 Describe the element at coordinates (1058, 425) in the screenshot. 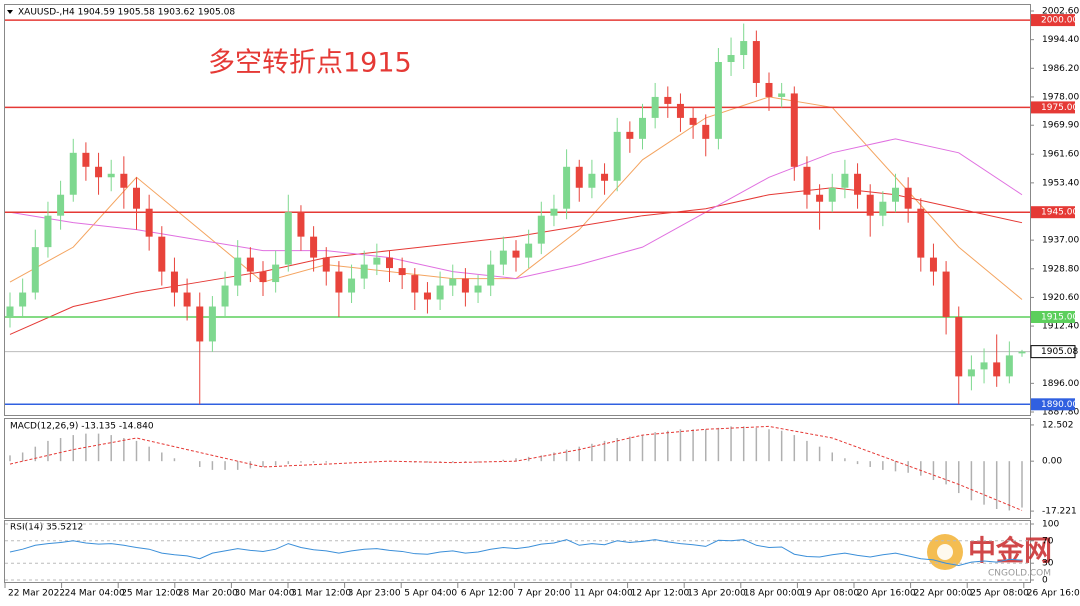

I see `y-tick-label: 12.502` at that location.